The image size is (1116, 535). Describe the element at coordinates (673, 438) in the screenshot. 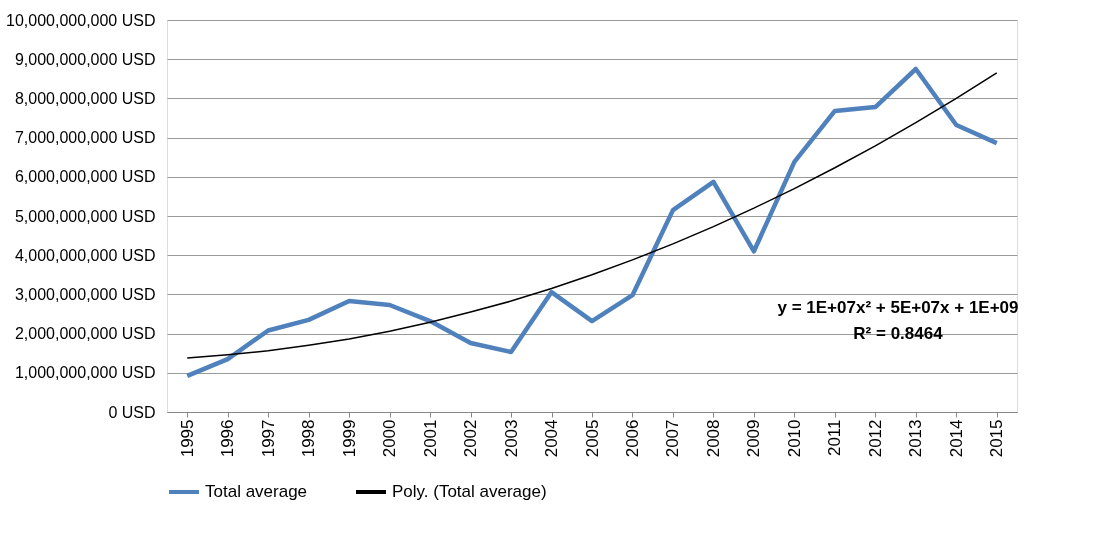

I see `x-tick-label: 2007` at that location.